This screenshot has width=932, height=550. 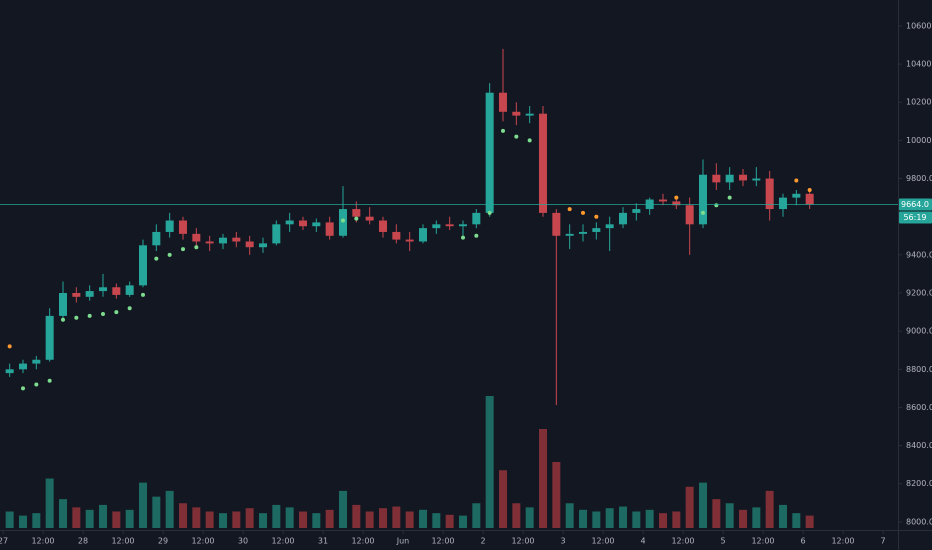 I want to click on x-tick-label: 5, so click(x=722, y=541).